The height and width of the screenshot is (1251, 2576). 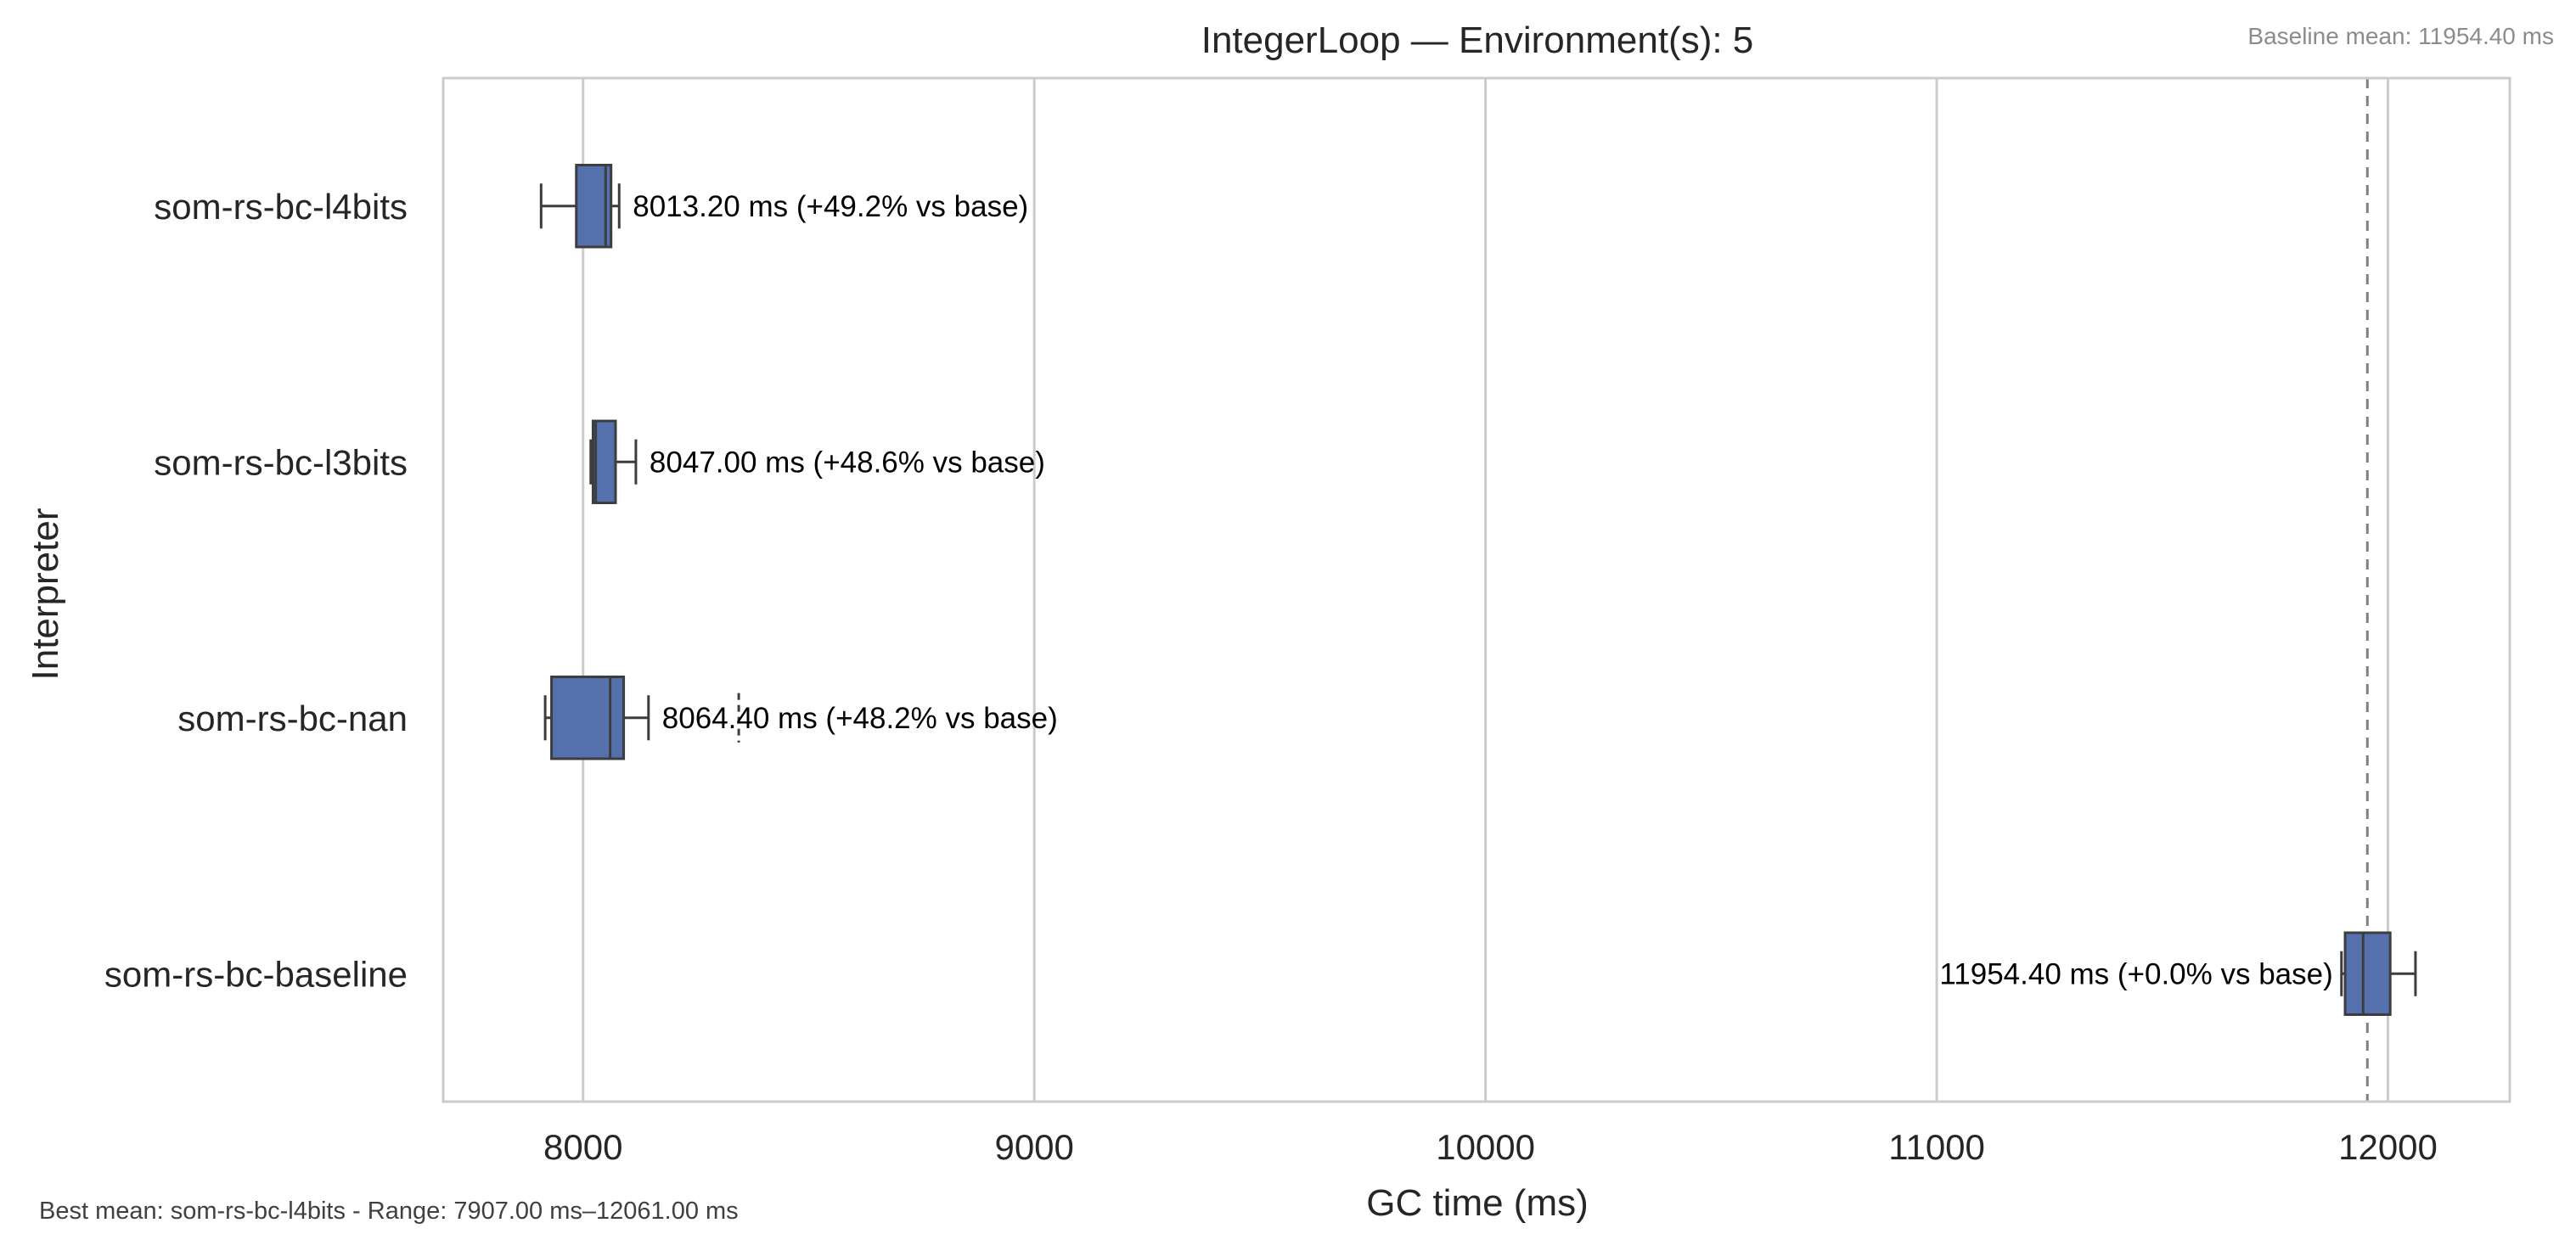 What do you see at coordinates (582, 1147) in the screenshot?
I see `x-tick-label-8000: 8000` at bounding box center [582, 1147].